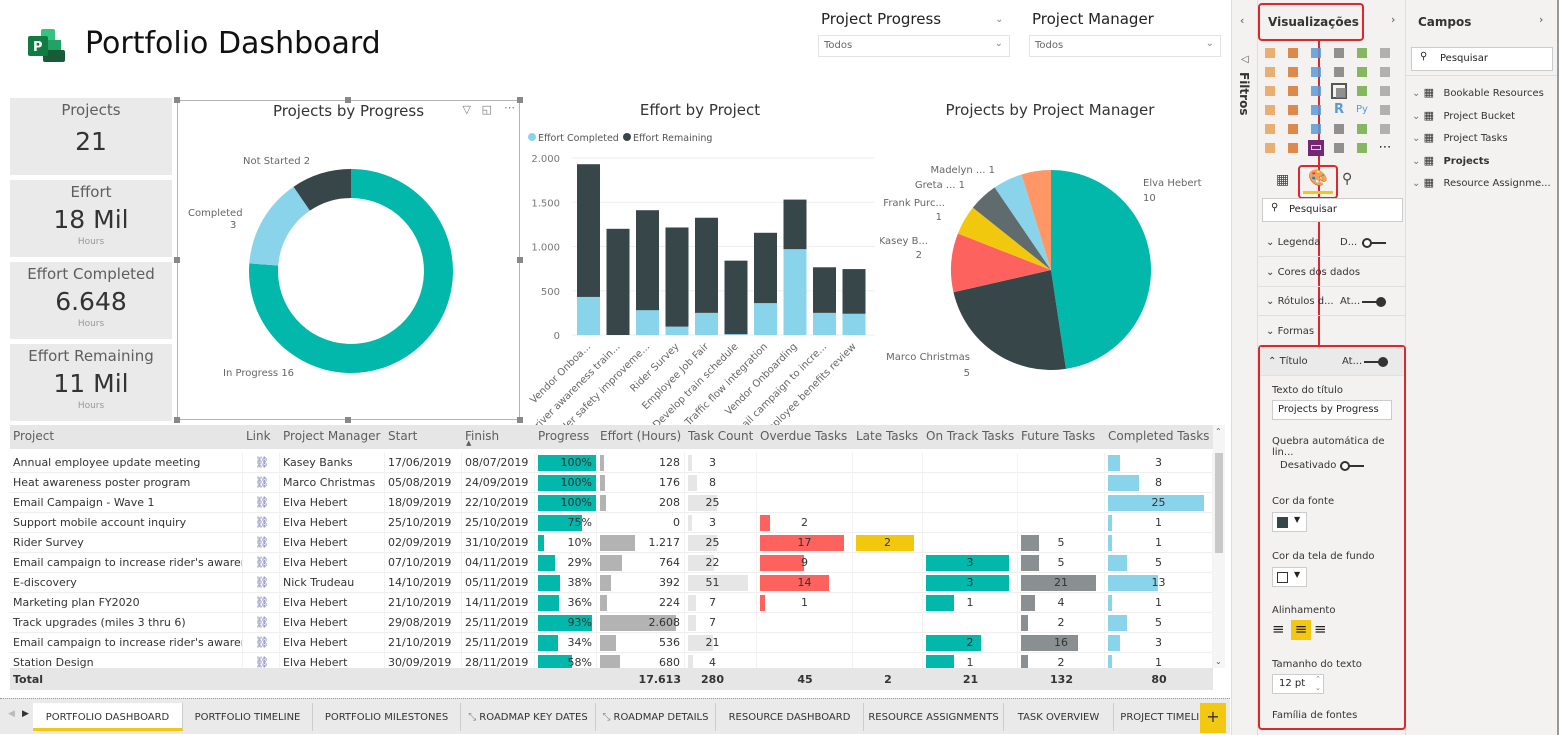 This screenshot has width=1559, height=735. What do you see at coordinates (1332, 410) in the screenshot?
I see `title-text-input: Projects by Progress` at bounding box center [1332, 410].